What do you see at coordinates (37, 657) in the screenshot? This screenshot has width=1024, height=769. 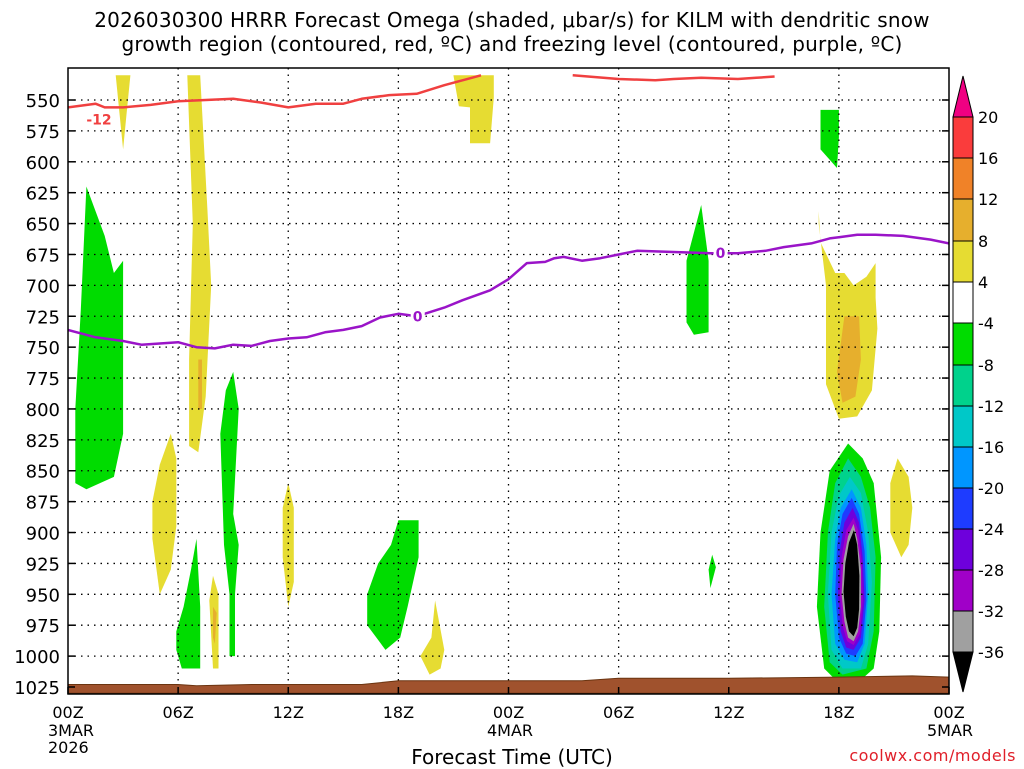 I see `y-tick-label: 1000` at bounding box center [37, 657].